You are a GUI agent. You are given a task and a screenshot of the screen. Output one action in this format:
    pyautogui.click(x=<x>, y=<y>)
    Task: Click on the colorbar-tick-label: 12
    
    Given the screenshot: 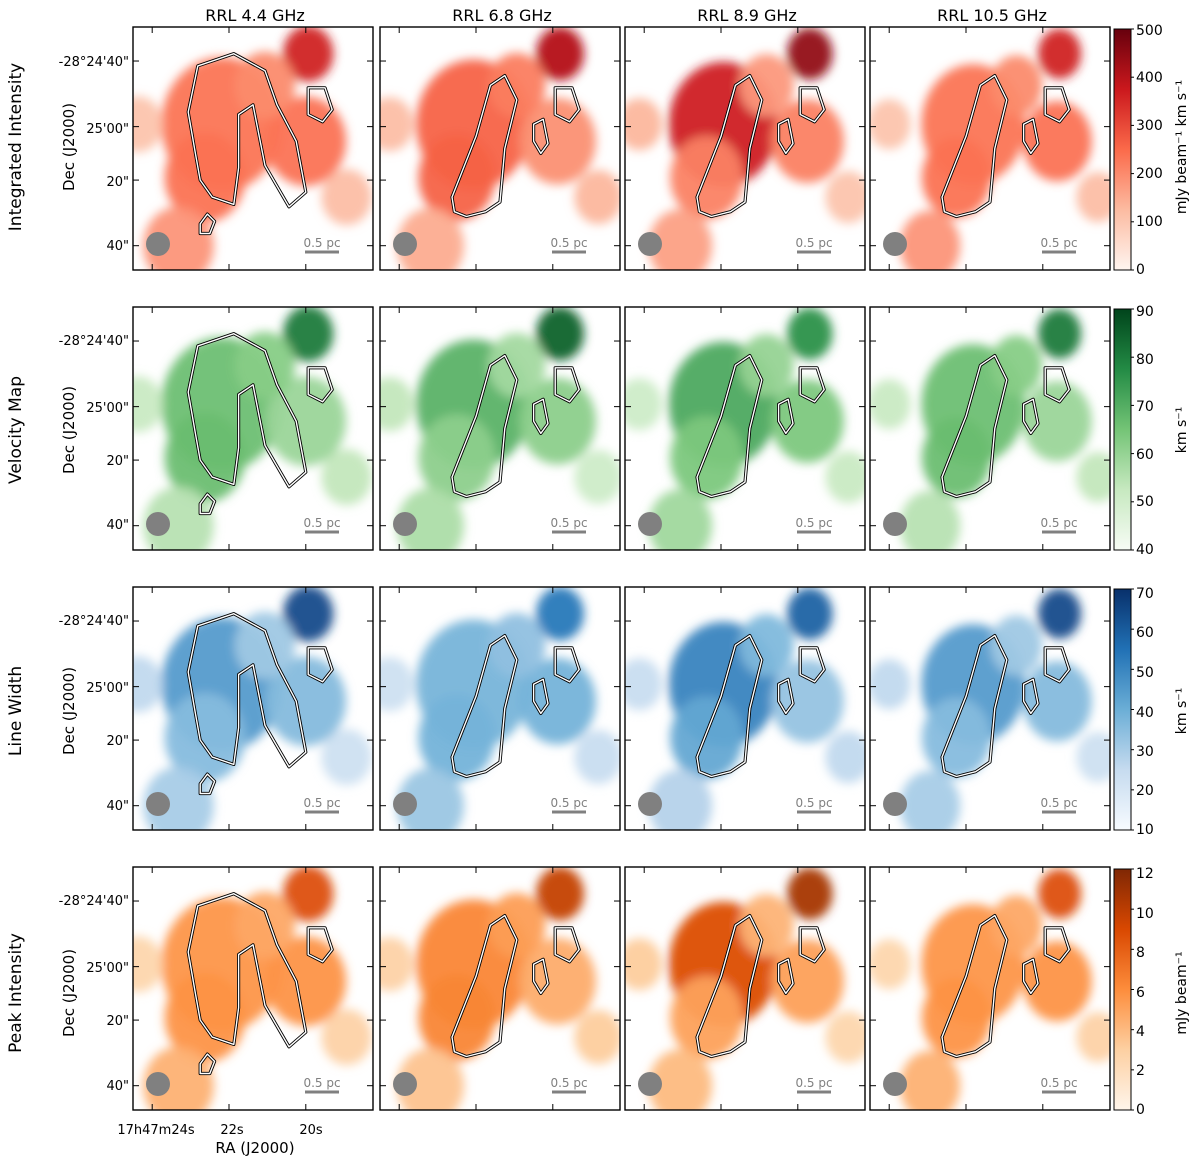 What is the action you would take?
    pyautogui.click(x=1145, y=874)
    